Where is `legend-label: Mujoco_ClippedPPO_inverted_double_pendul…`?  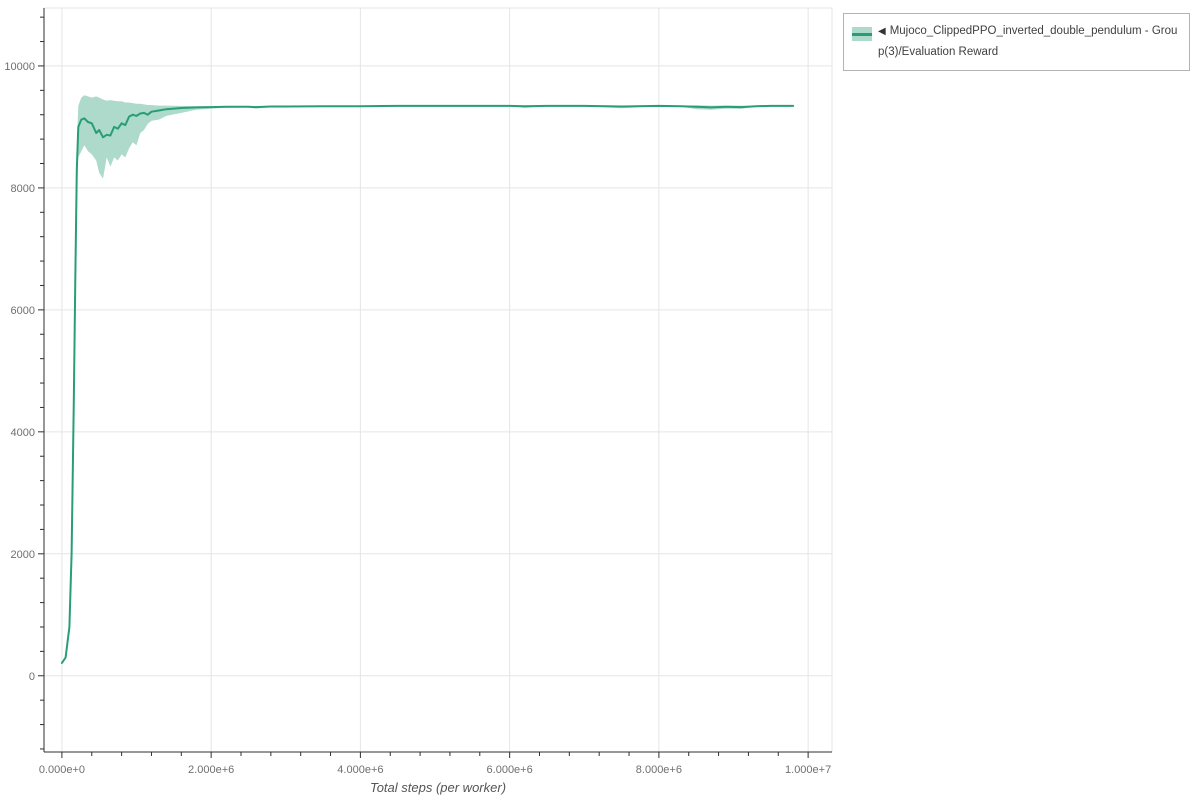 legend-label: Mujoco_ClippedPPO_inverted_double_pendul… is located at coordinates (1028, 41).